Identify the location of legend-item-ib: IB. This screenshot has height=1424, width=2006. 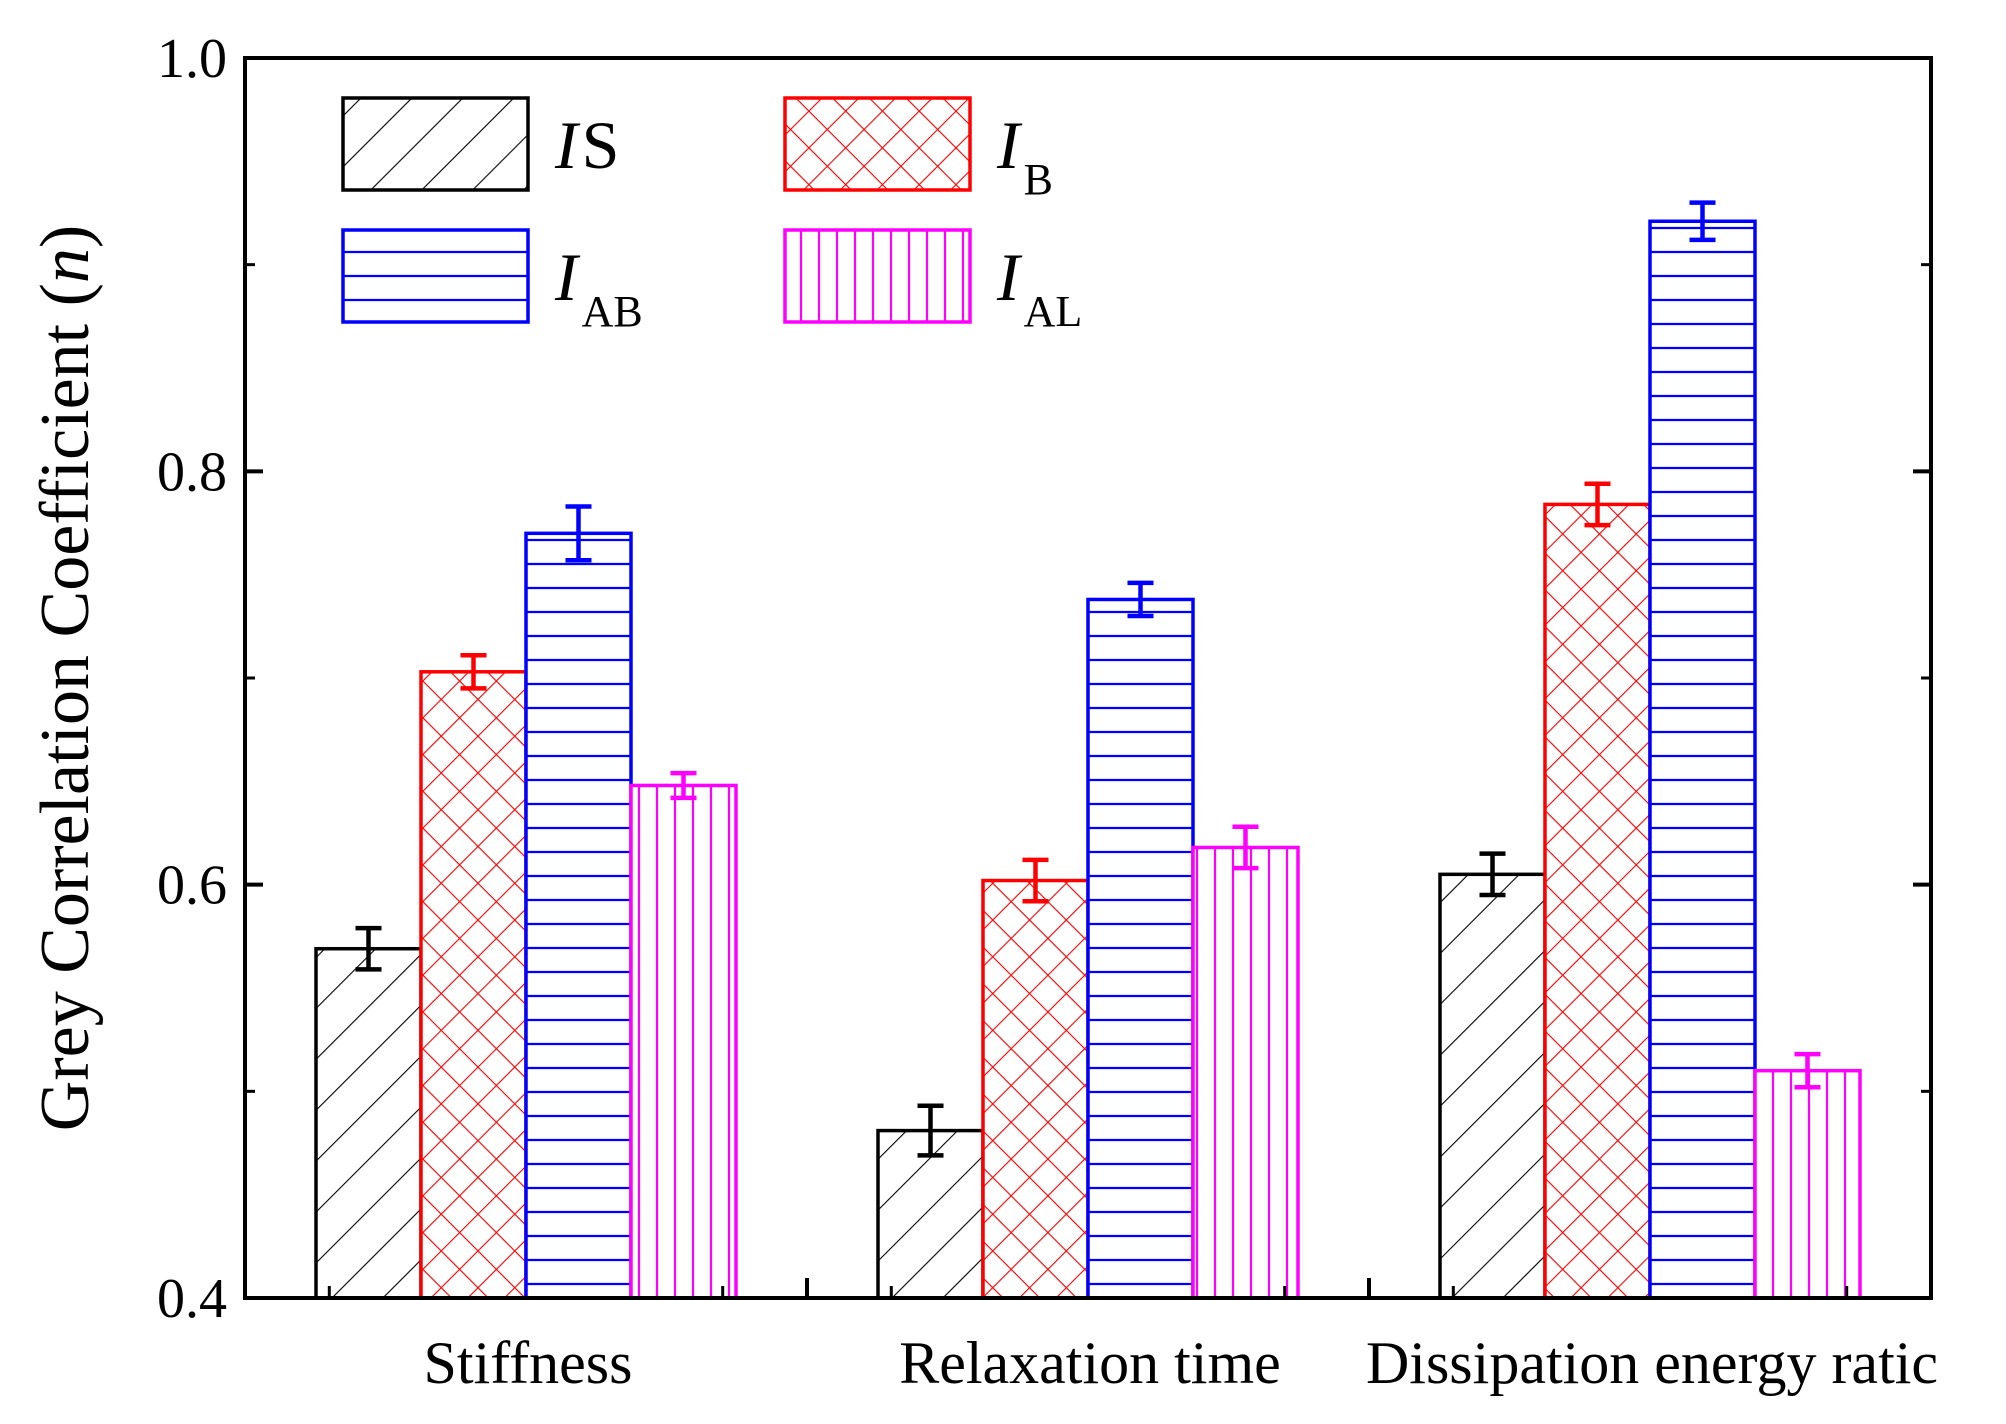
(918, 150).